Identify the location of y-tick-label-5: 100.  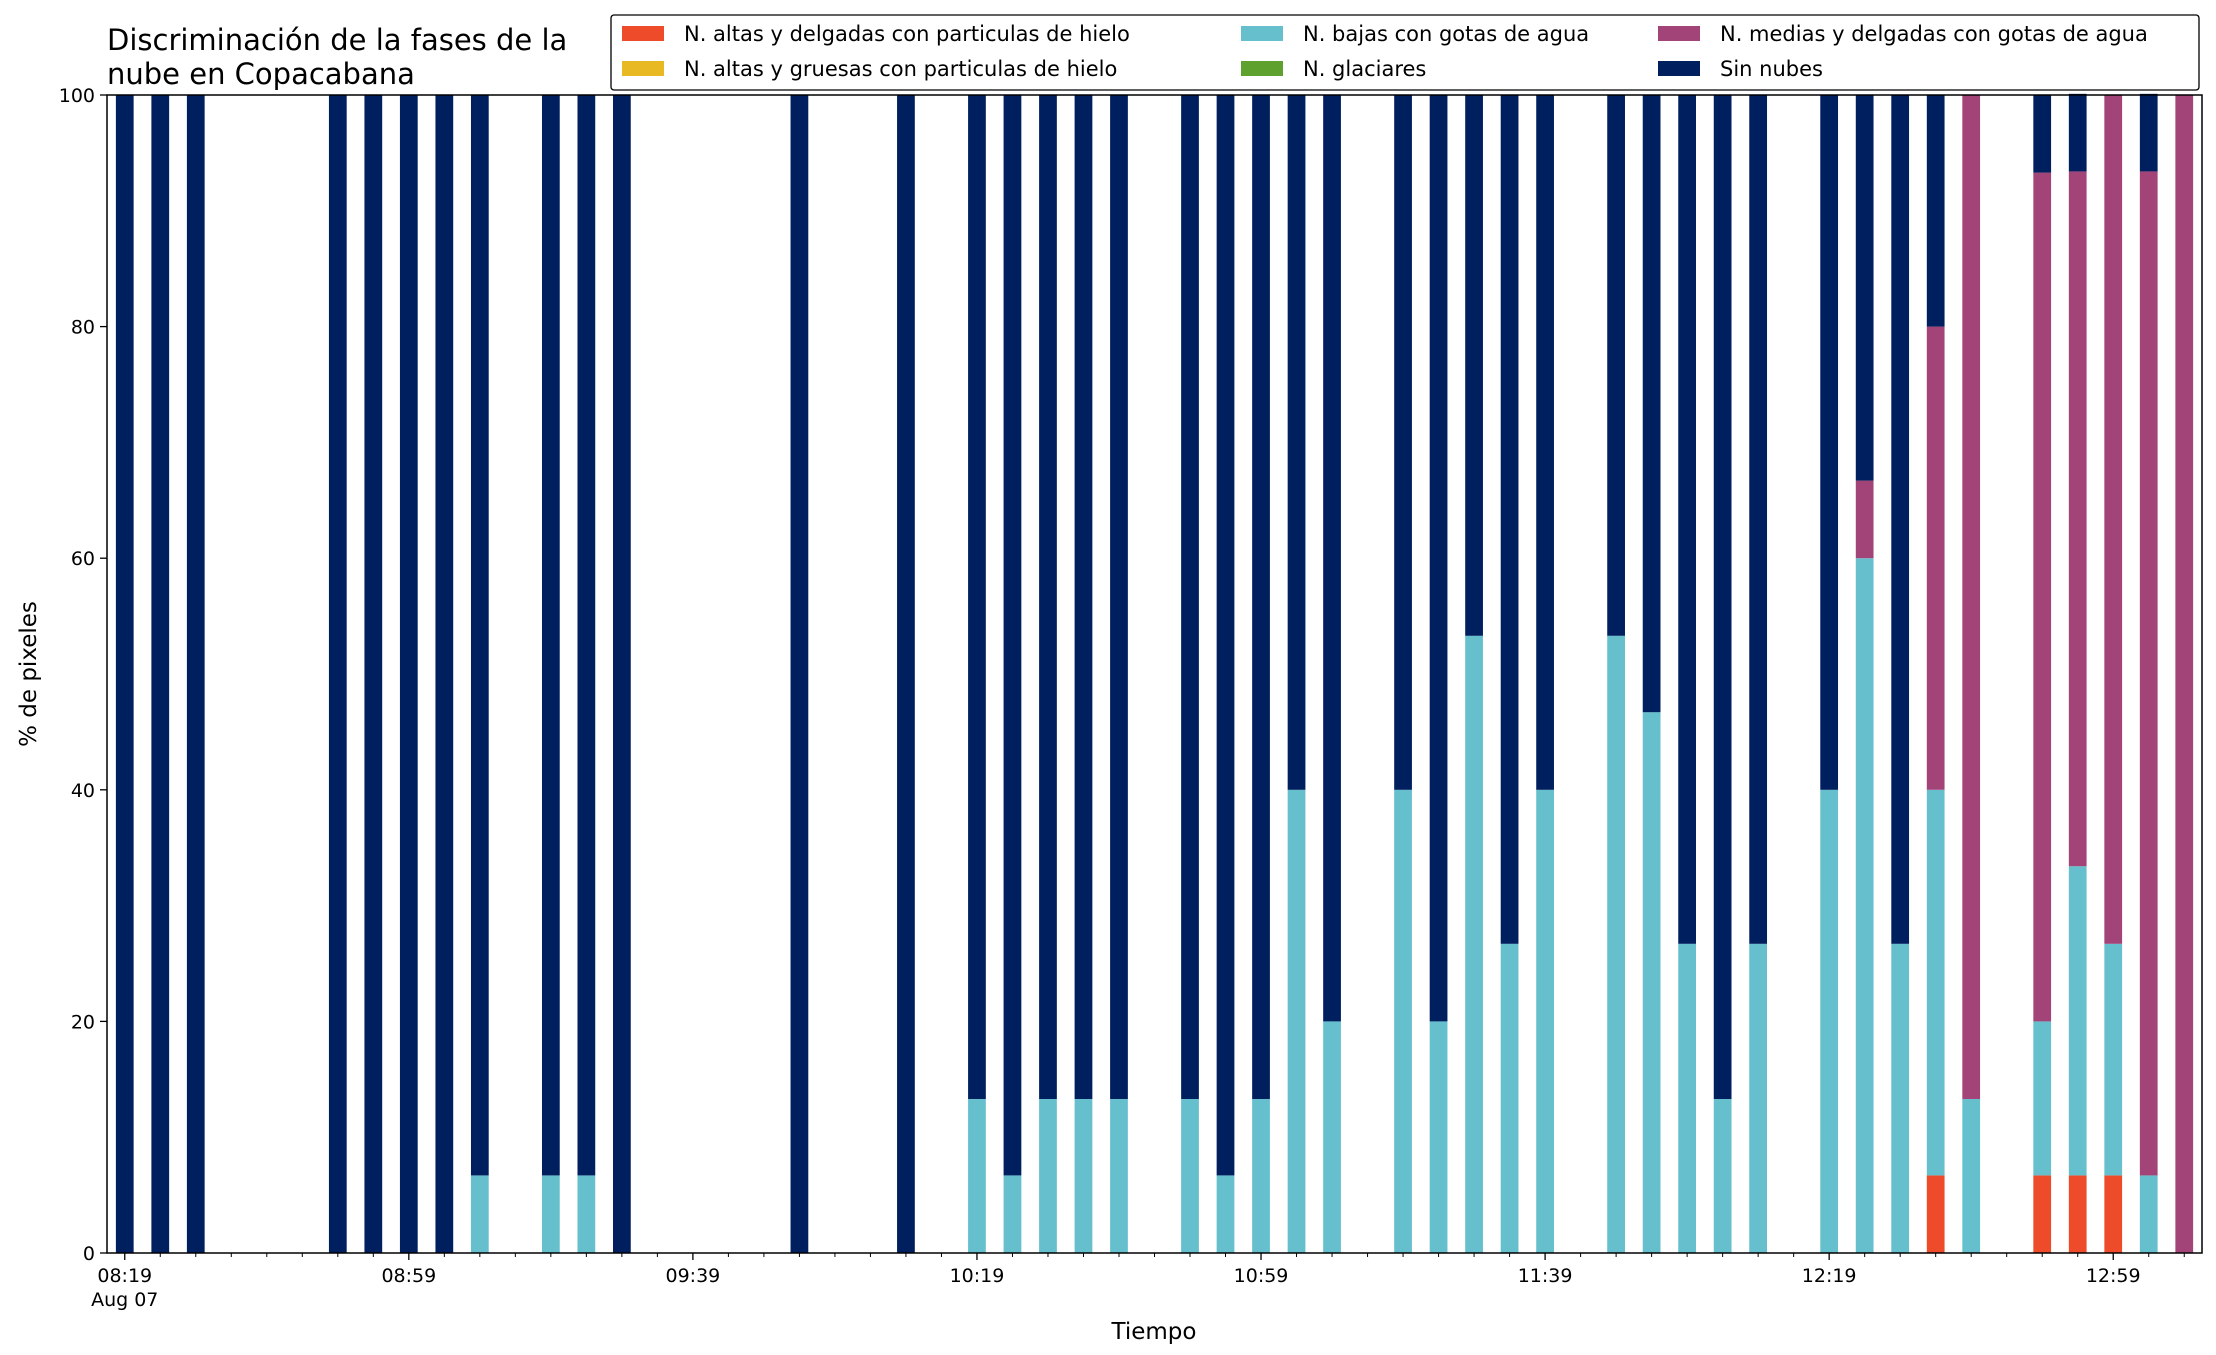
(77, 96).